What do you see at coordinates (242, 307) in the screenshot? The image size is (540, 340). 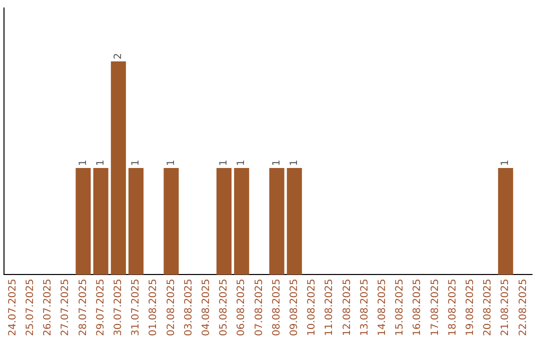 I see `x-tick-label: 06.08.2025` at bounding box center [242, 307].